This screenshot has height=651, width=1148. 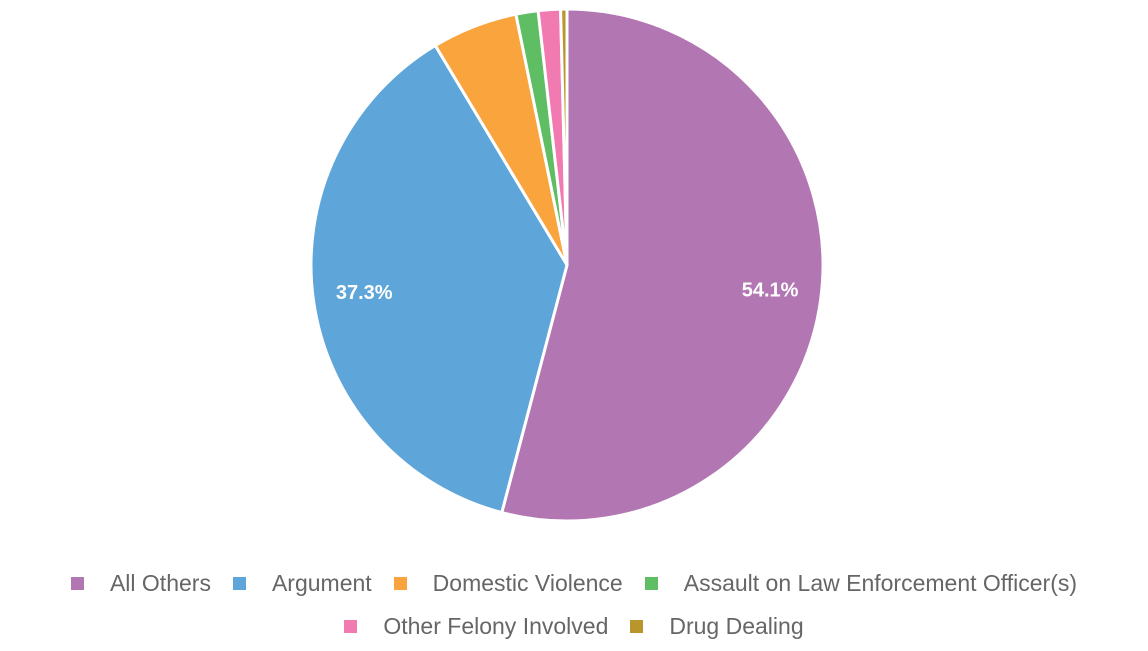 What do you see at coordinates (736, 626) in the screenshot?
I see `legend-label: Drug Dealing` at bounding box center [736, 626].